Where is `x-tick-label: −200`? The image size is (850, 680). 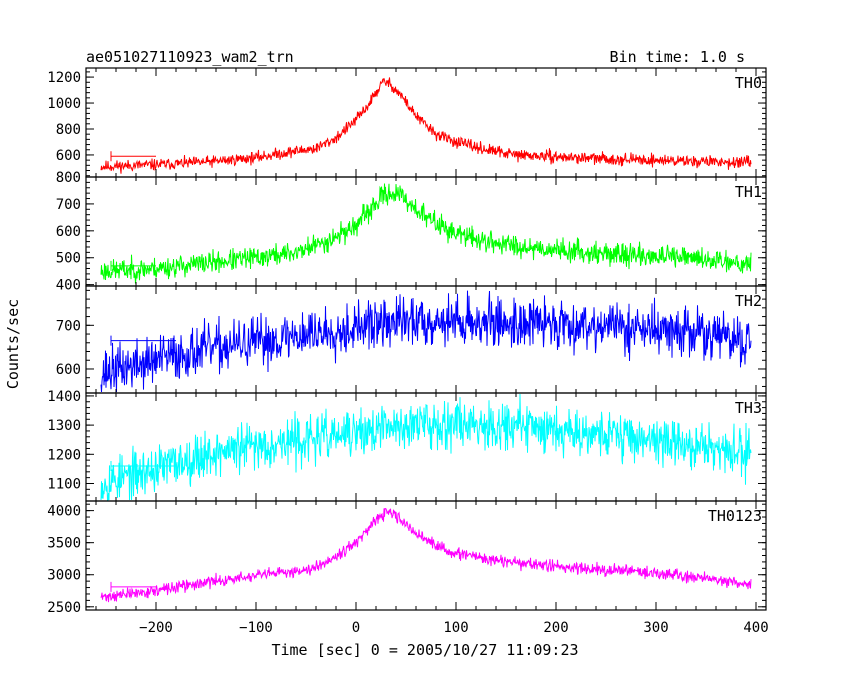 x-tick-label: −200 is located at coordinates (156, 628).